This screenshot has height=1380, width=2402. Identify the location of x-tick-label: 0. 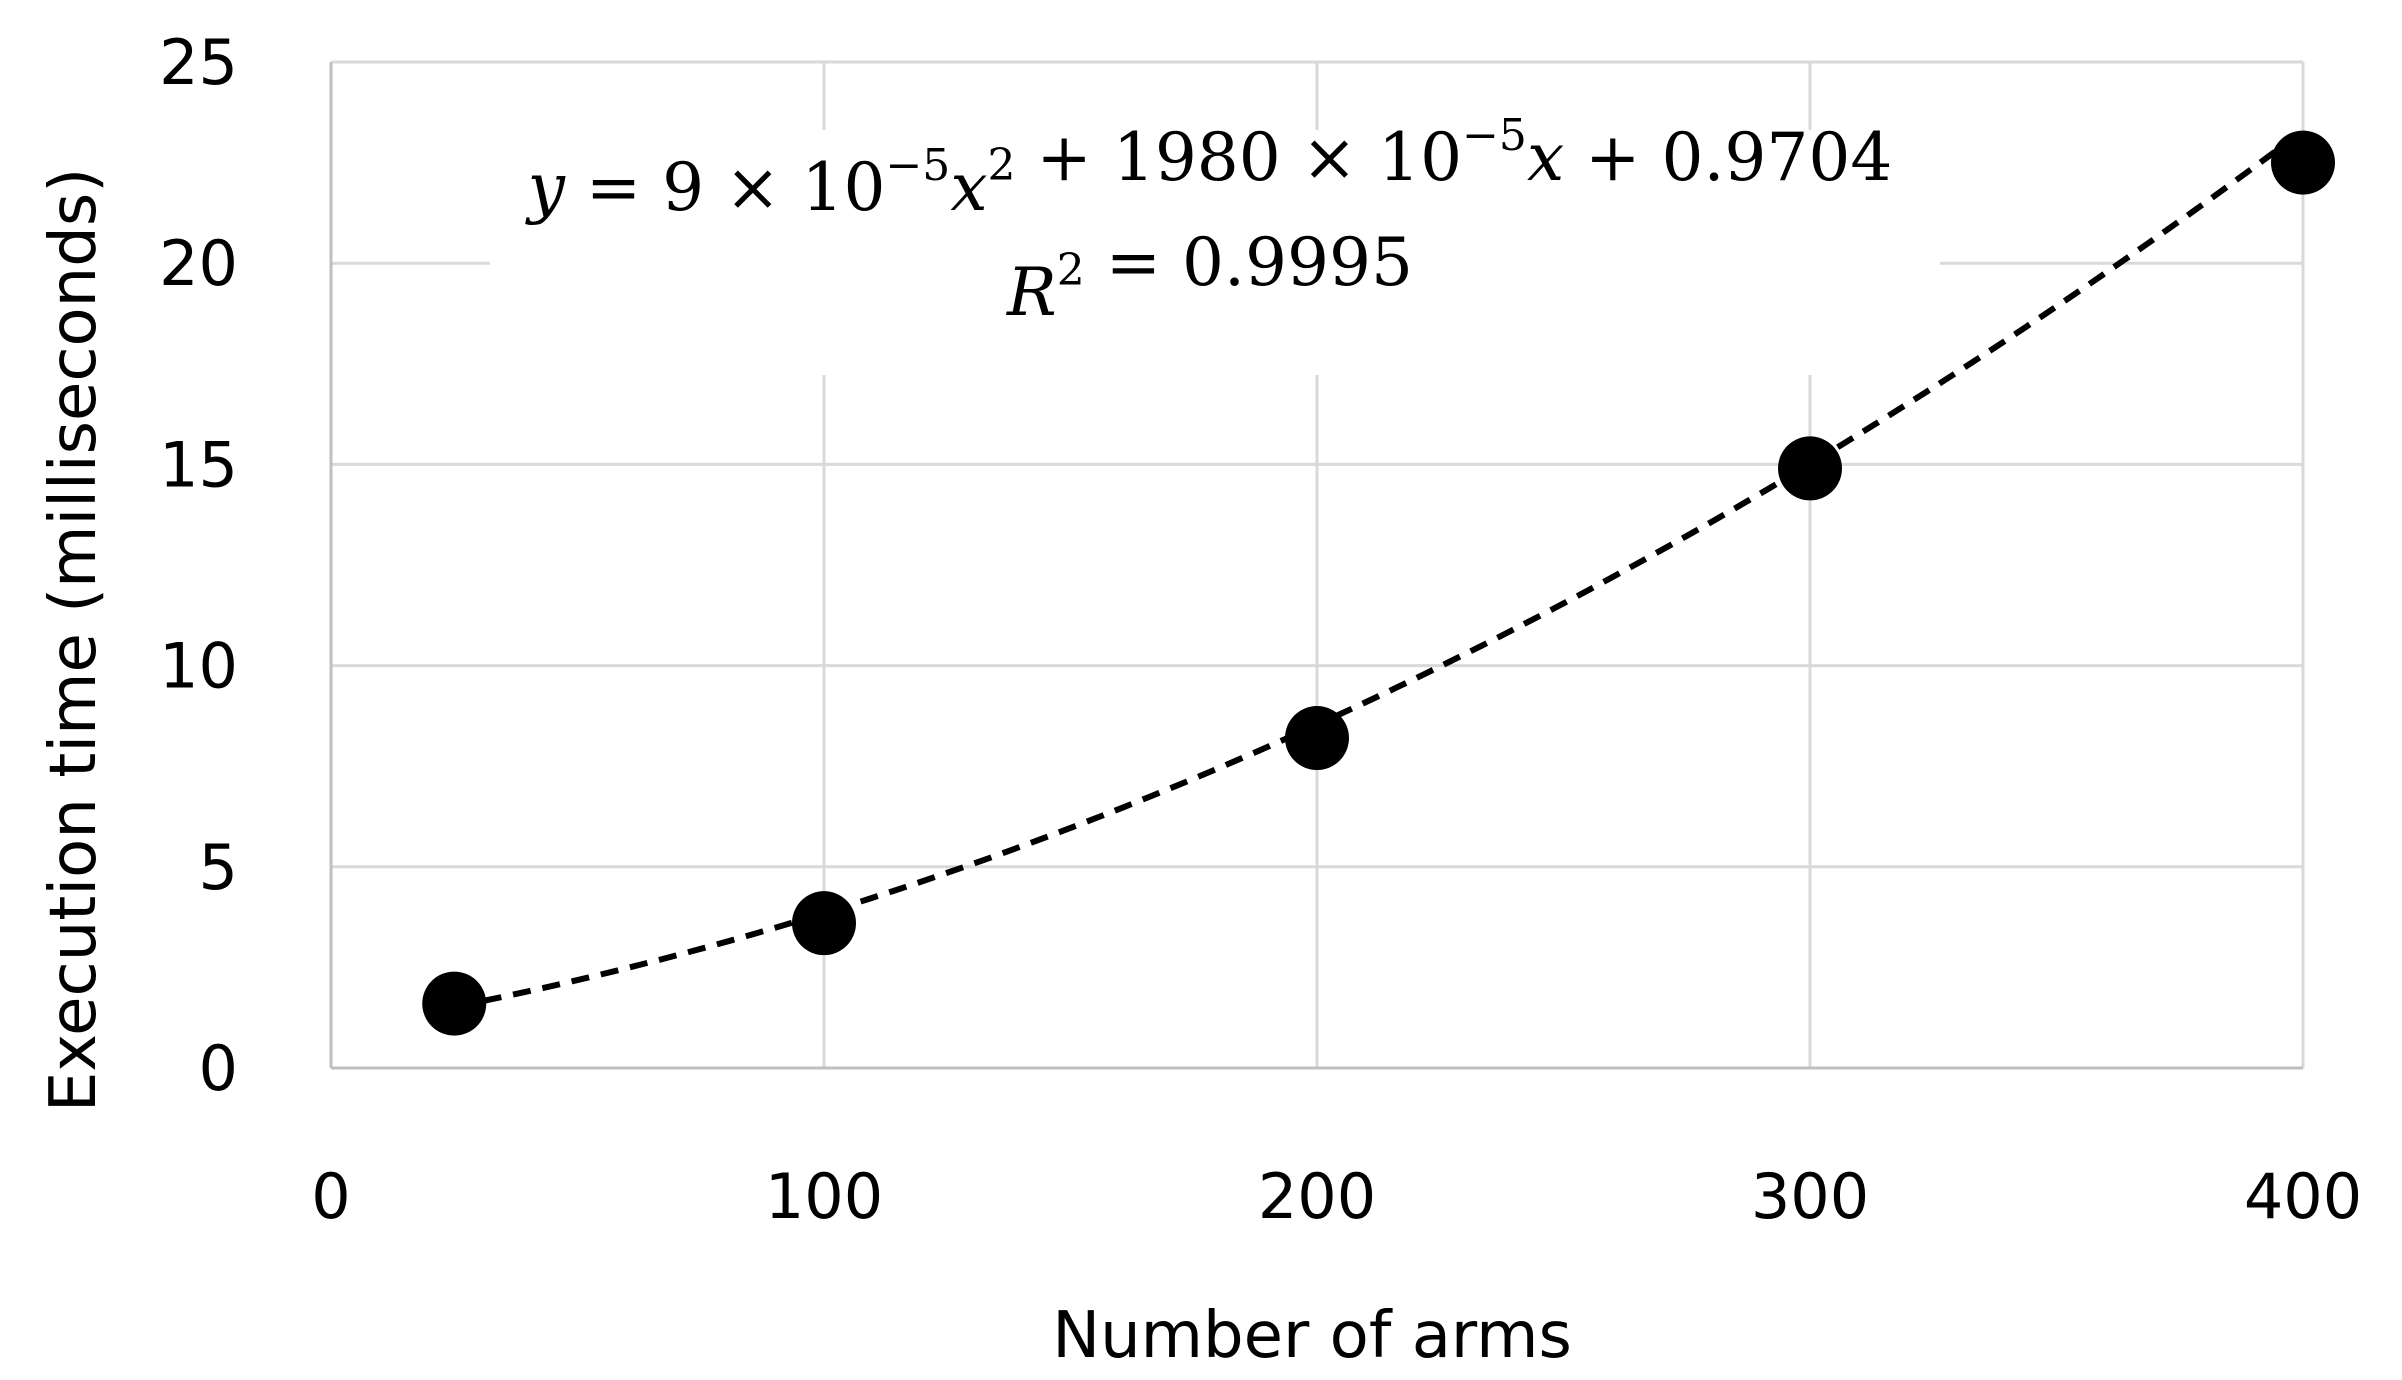
(330, 1196).